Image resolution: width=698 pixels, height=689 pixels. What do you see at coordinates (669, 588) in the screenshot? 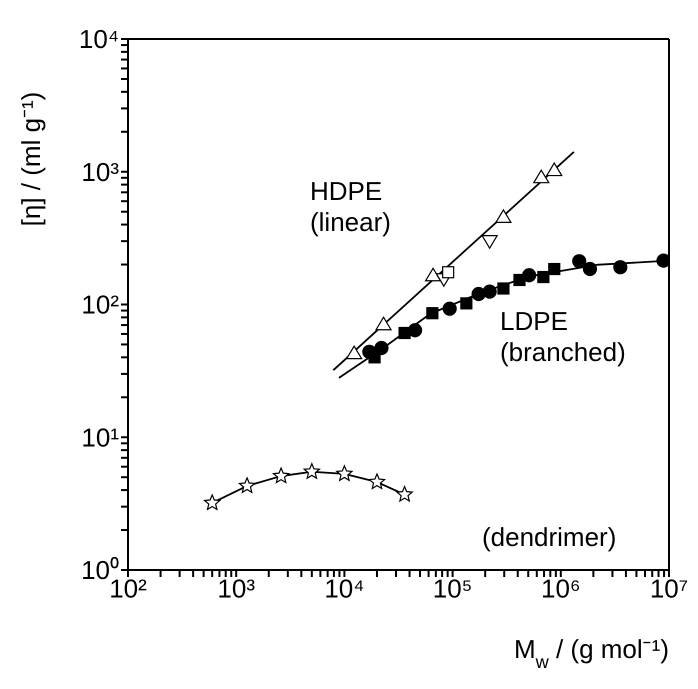
I see `x-tick-label: 10⁷` at bounding box center [669, 588].